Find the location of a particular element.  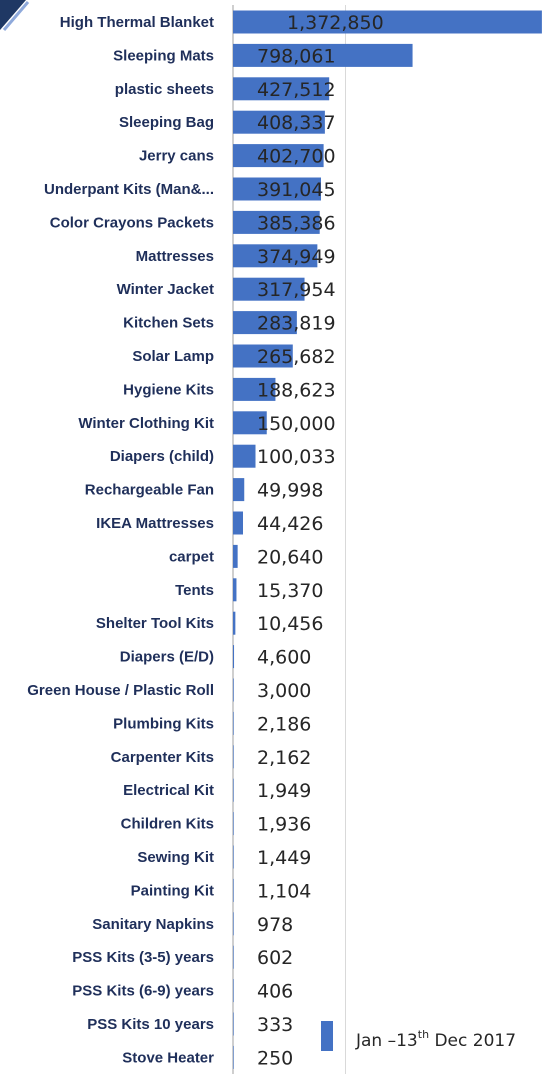

data-label: 333 is located at coordinates (275, 1025).